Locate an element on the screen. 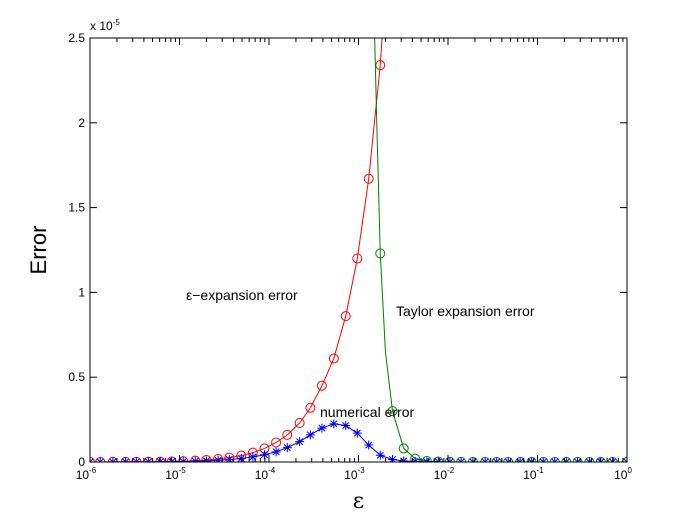  x-tick-label: 10⁻² is located at coordinates (444, 474).